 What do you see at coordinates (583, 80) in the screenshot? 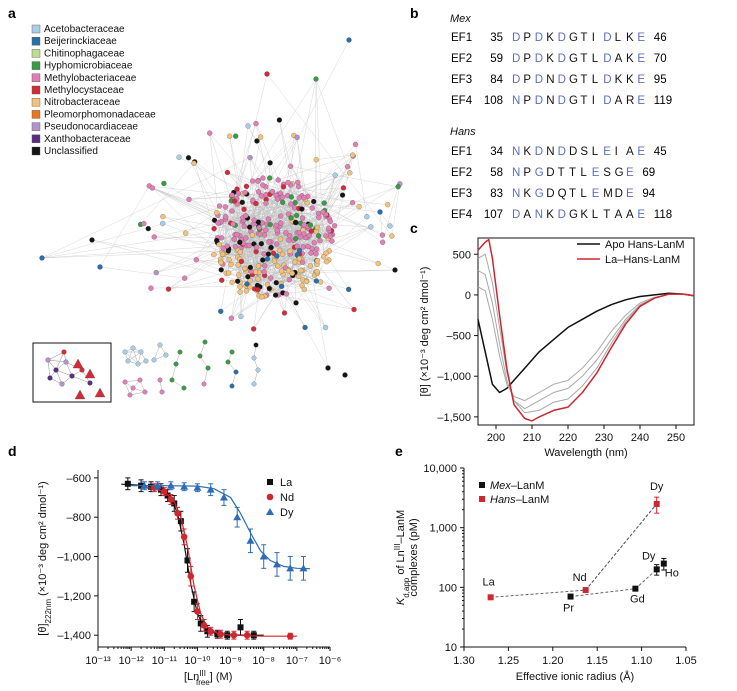
I see `residue: T` at bounding box center [583, 80].